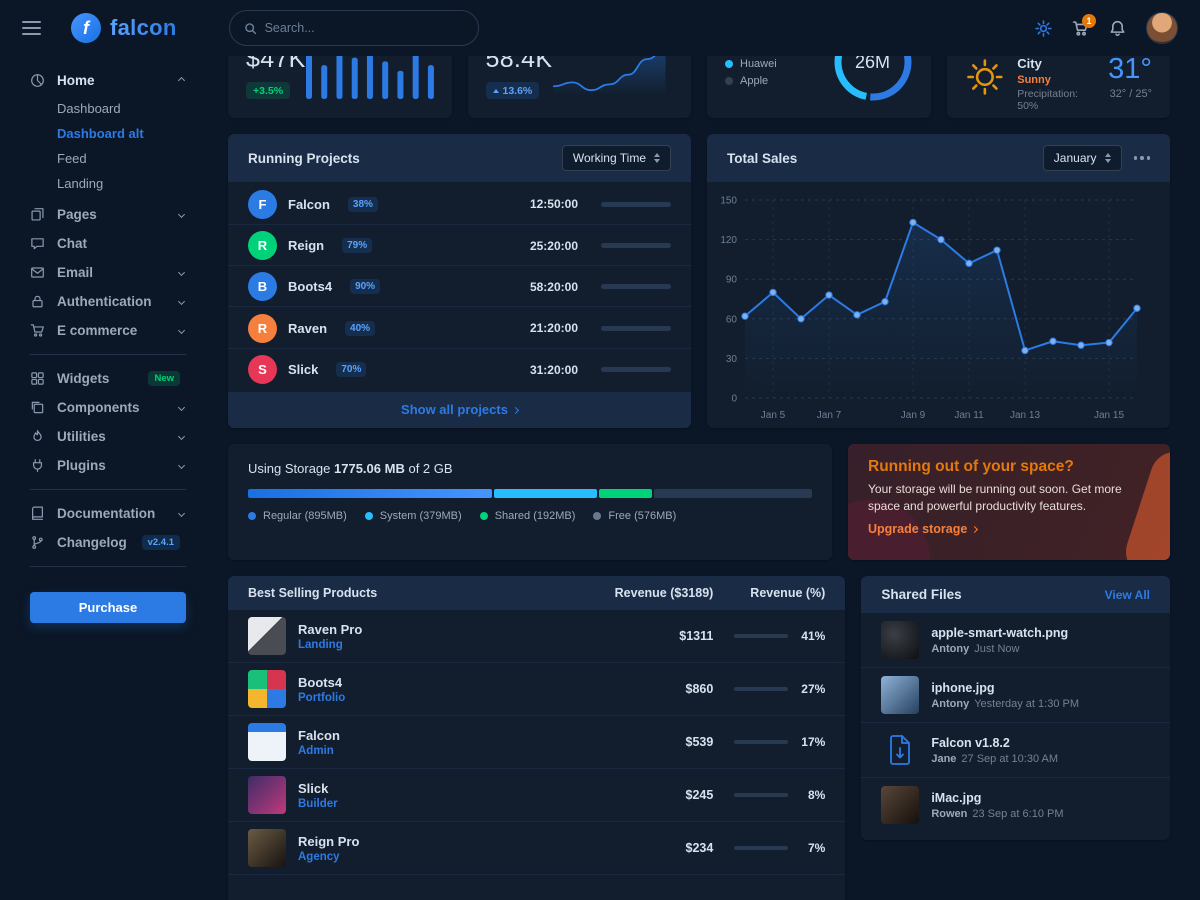  I want to click on file-row: iphone.jpg Antony Yesterday at 1:30 PM, so click(1015, 695).